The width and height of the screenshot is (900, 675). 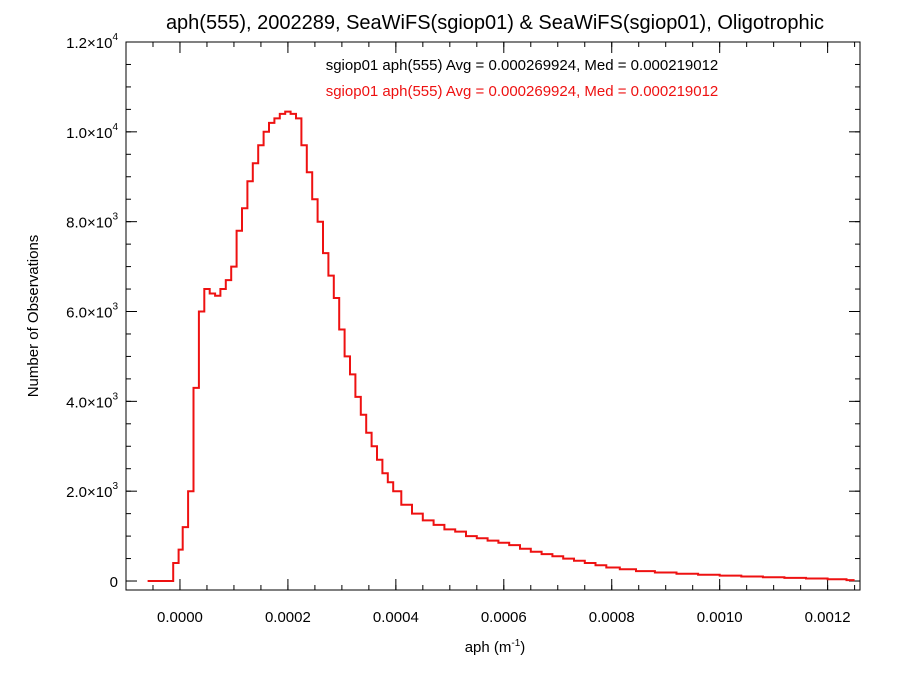 What do you see at coordinates (515, 643) in the screenshot?
I see `x-axis-label-sup: -1` at bounding box center [515, 643].